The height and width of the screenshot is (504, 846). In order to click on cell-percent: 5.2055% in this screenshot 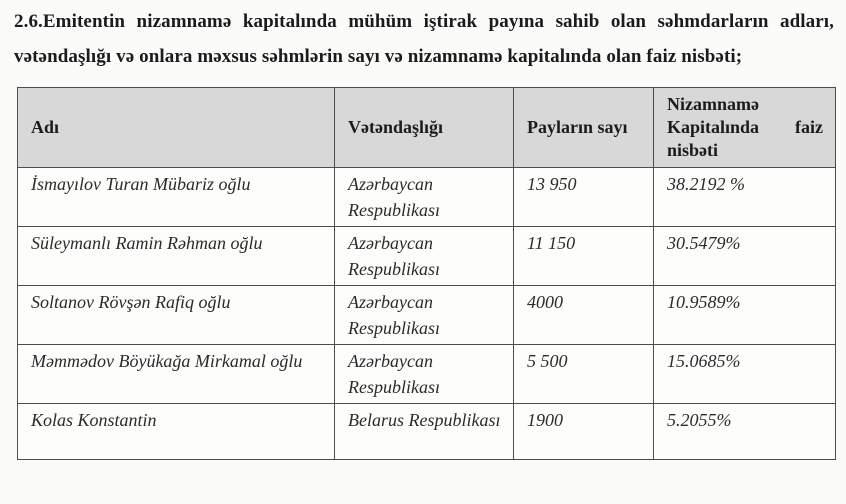, I will do `click(744, 431)`.